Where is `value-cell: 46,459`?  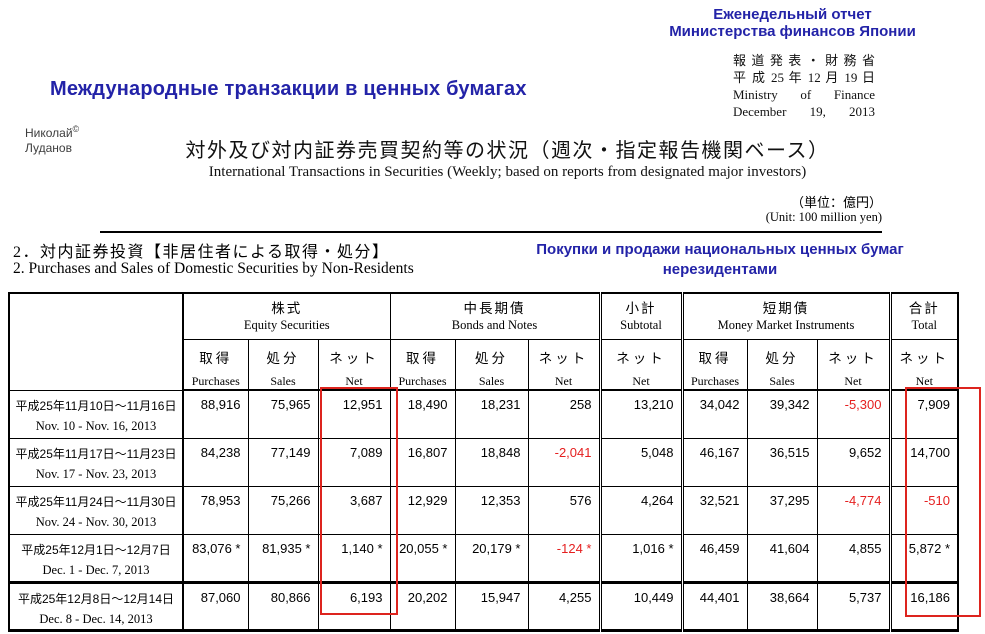 value-cell: 46,459 is located at coordinates (714, 558).